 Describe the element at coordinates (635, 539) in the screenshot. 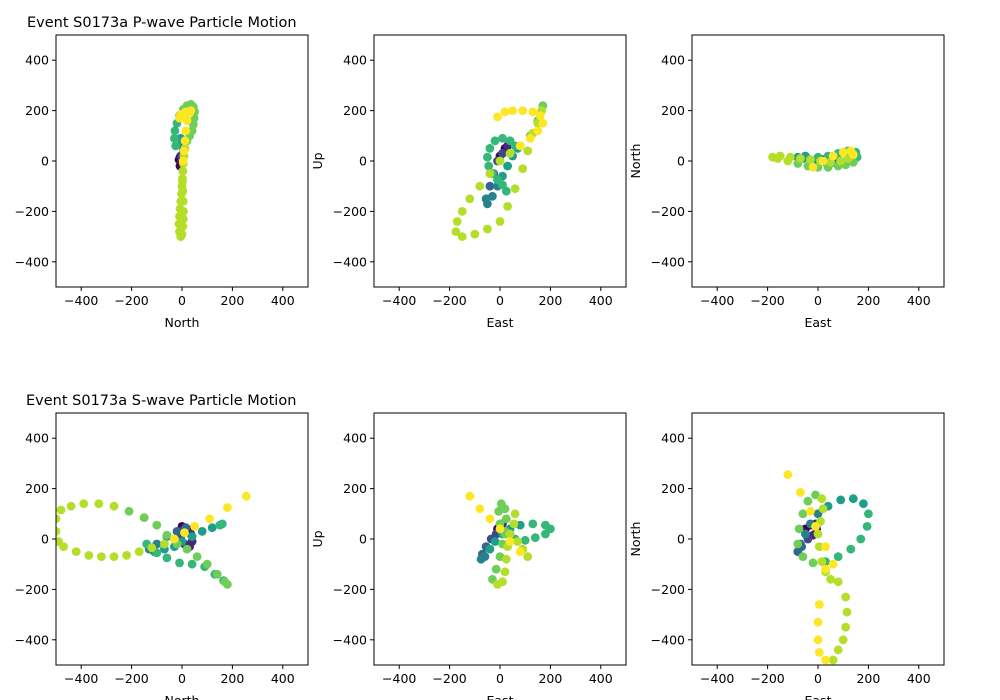

I see `y-axis-label: North` at that location.